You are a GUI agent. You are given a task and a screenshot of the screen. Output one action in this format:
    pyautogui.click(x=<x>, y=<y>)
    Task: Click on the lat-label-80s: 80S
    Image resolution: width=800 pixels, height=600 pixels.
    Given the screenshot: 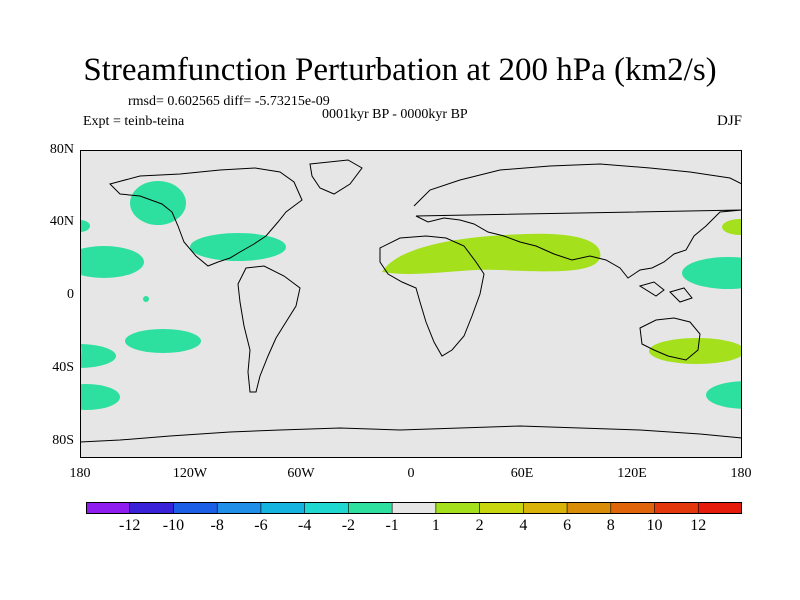 What is the action you would take?
    pyautogui.click(x=63, y=440)
    